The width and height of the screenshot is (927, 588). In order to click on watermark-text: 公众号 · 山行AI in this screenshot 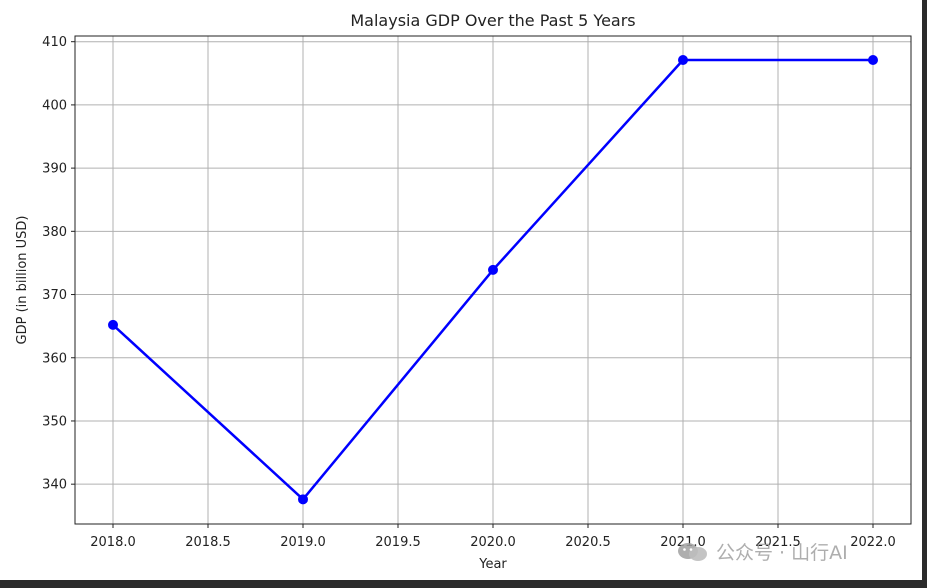, I will do `click(782, 553)`.